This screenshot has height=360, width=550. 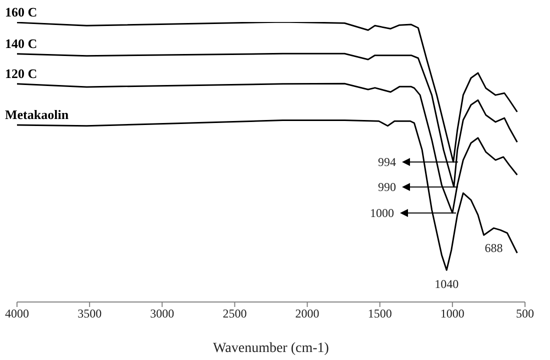 What do you see at coordinates (446, 284) in the screenshot?
I see `annotation: 1040` at bounding box center [446, 284].